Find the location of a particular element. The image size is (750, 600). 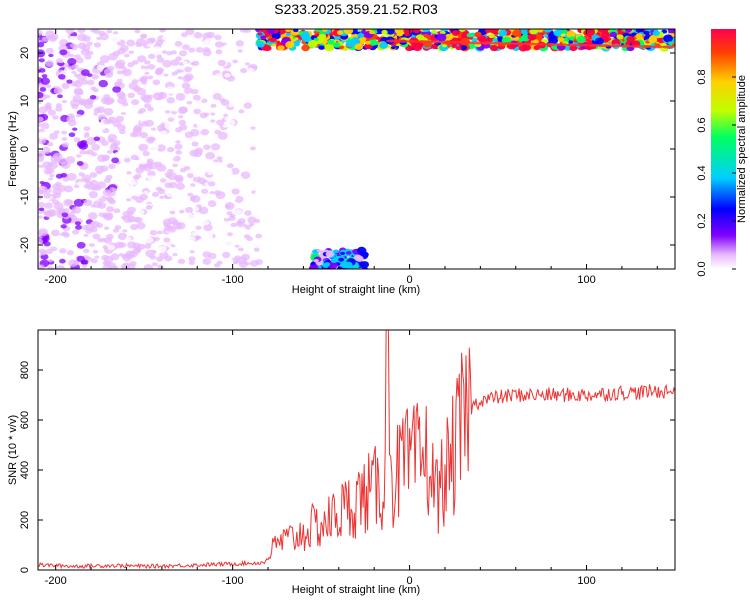

snr-x-tick-label: 100 is located at coordinates (586, 581).